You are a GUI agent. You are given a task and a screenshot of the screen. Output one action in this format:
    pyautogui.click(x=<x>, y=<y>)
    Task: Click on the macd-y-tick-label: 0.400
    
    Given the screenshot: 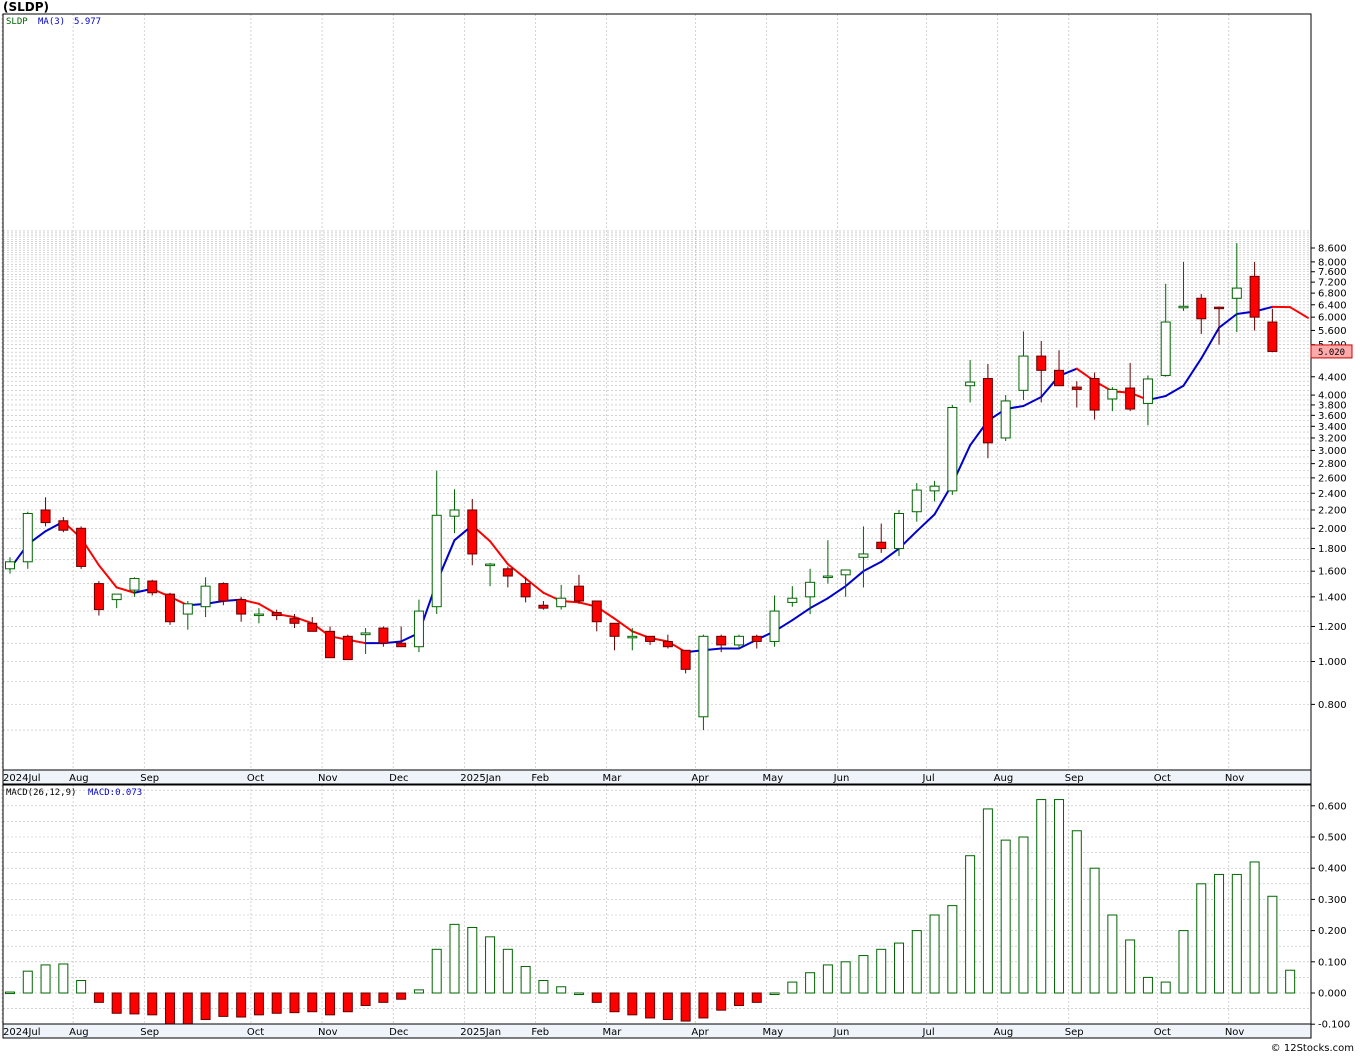 What is the action you would take?
    pyautogui.click(x=1332, y=869)
    